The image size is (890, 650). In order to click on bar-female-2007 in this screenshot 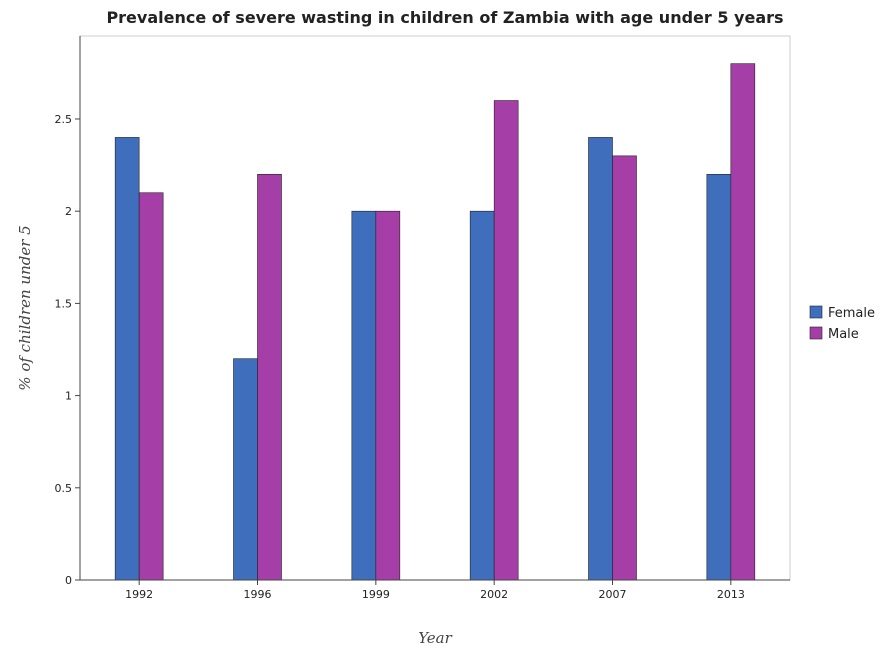, I will do `click(600, 359)`.